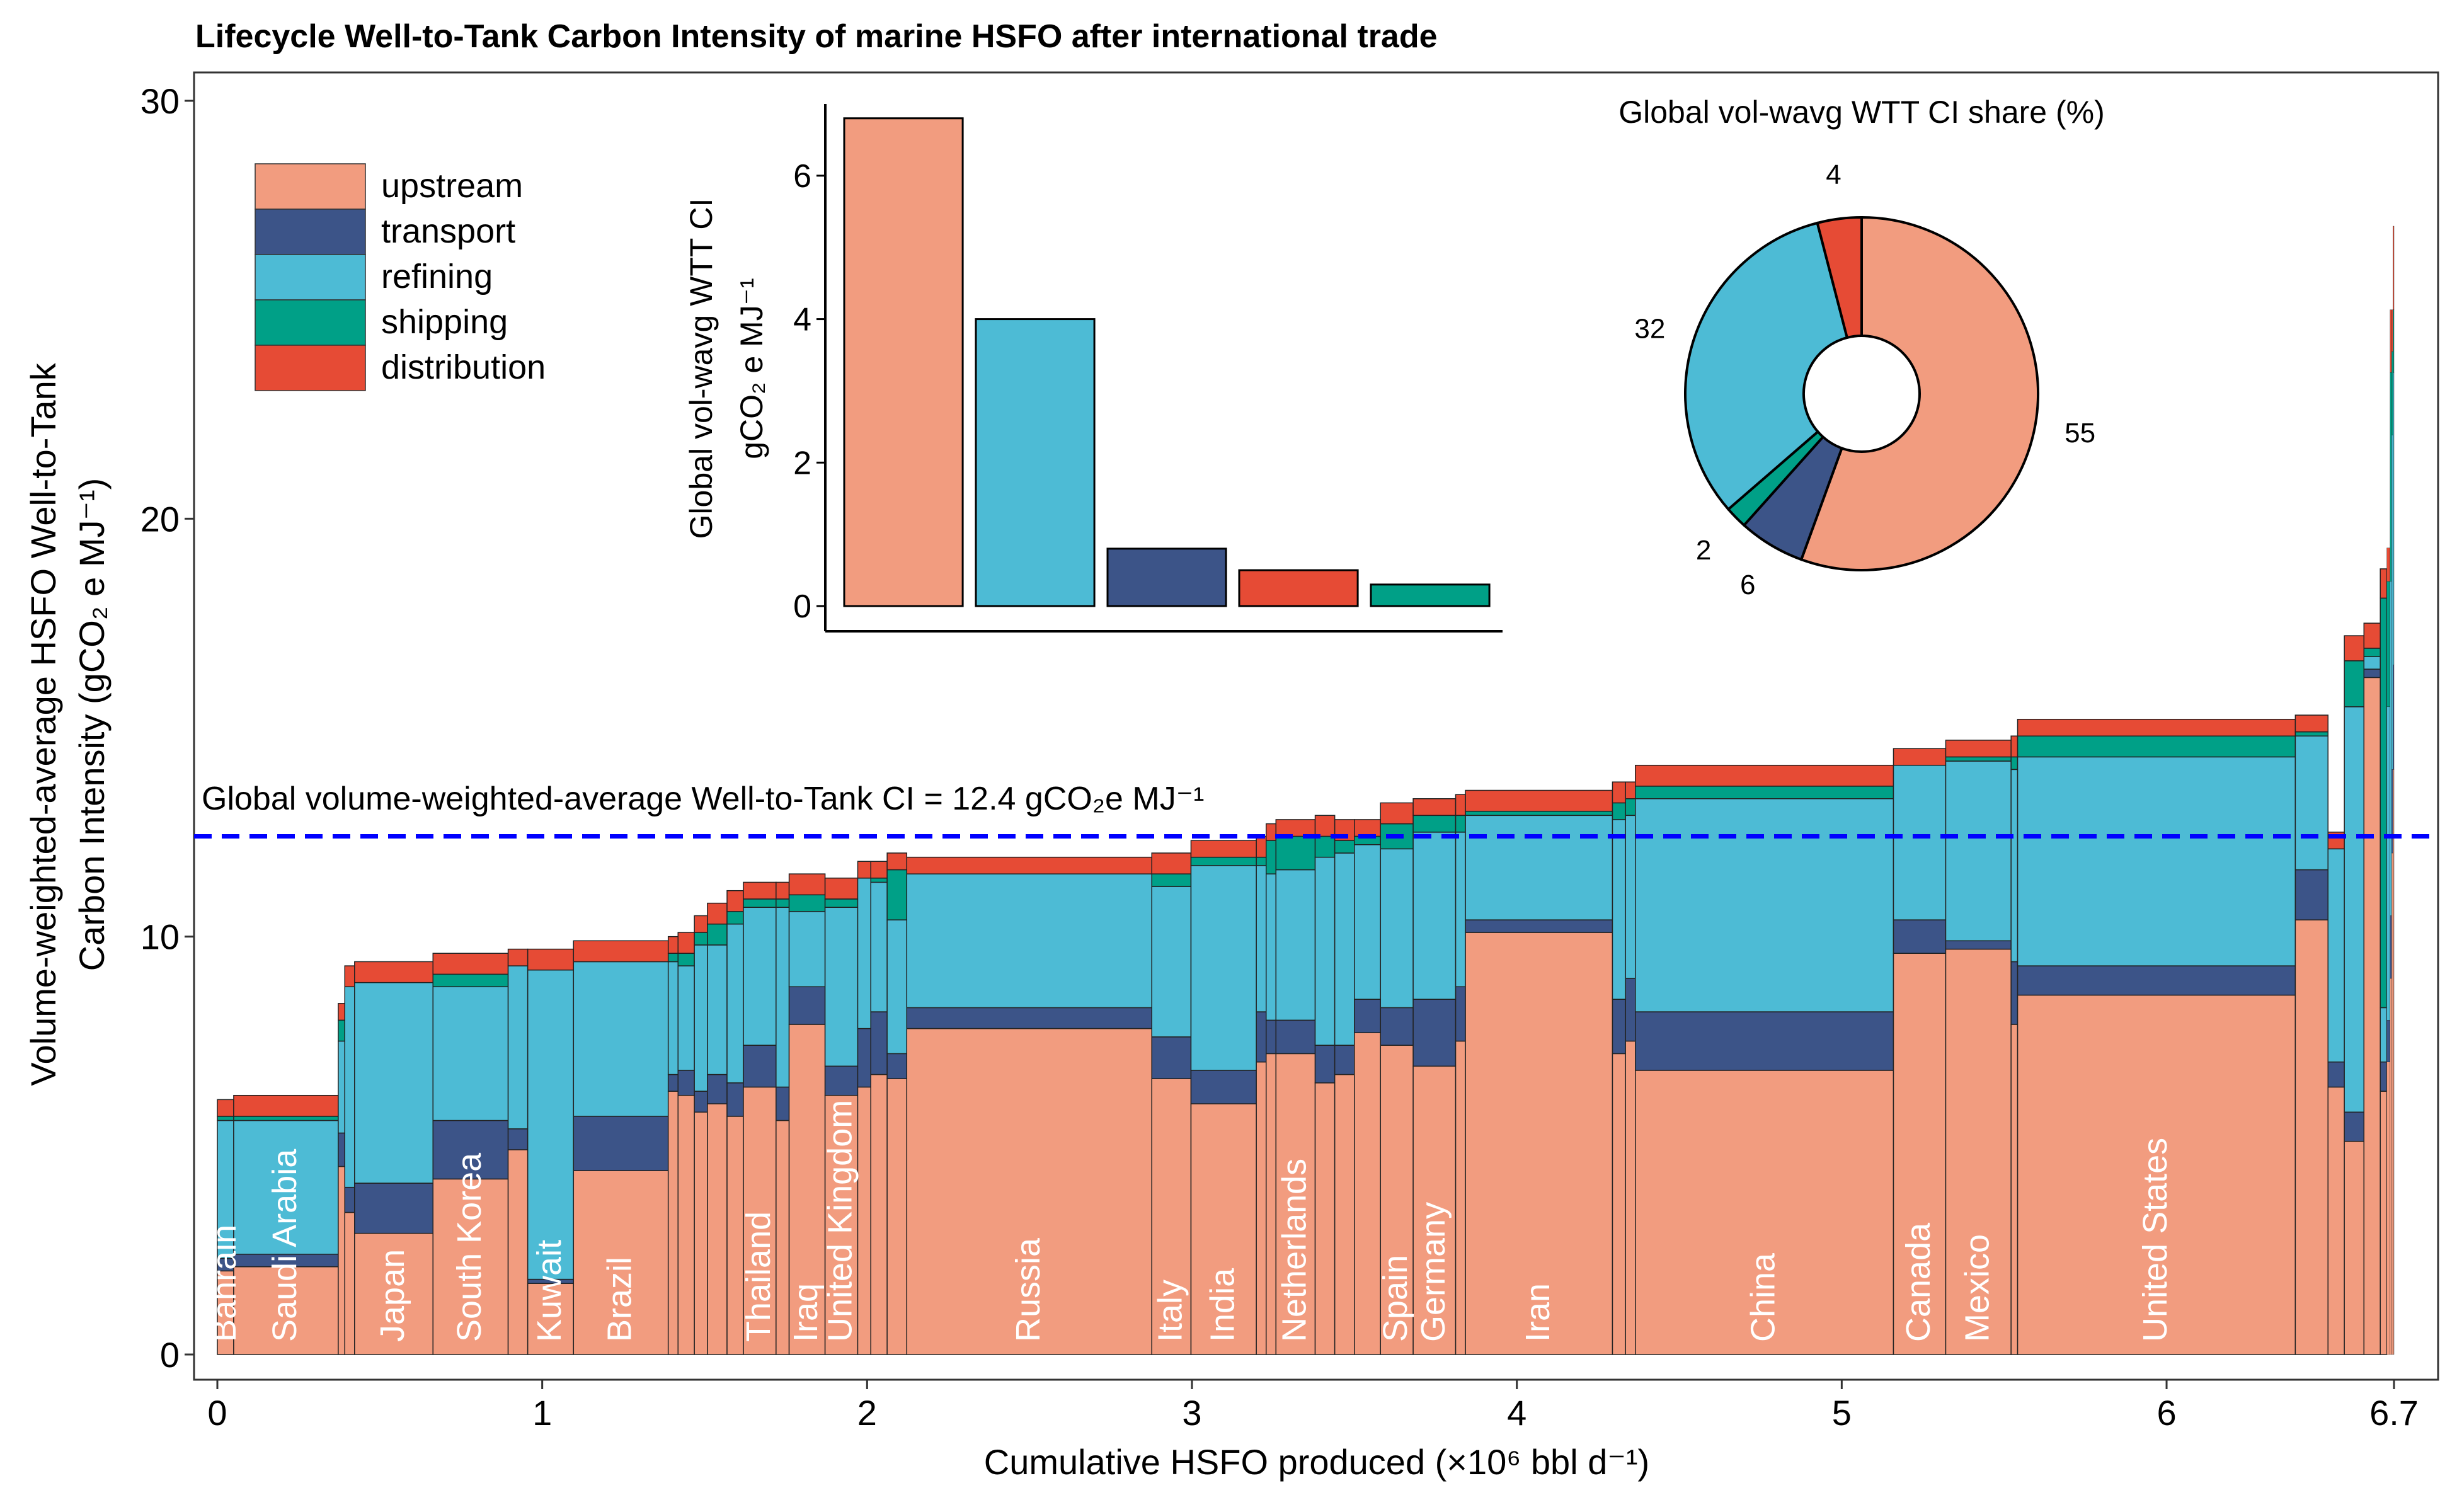 This screenshot has width=2457, height=1512. What do you see at coordinates (1166, 577) in the screenshot?
I see `inset-bar-transport` at bounding box center [1166, 577].